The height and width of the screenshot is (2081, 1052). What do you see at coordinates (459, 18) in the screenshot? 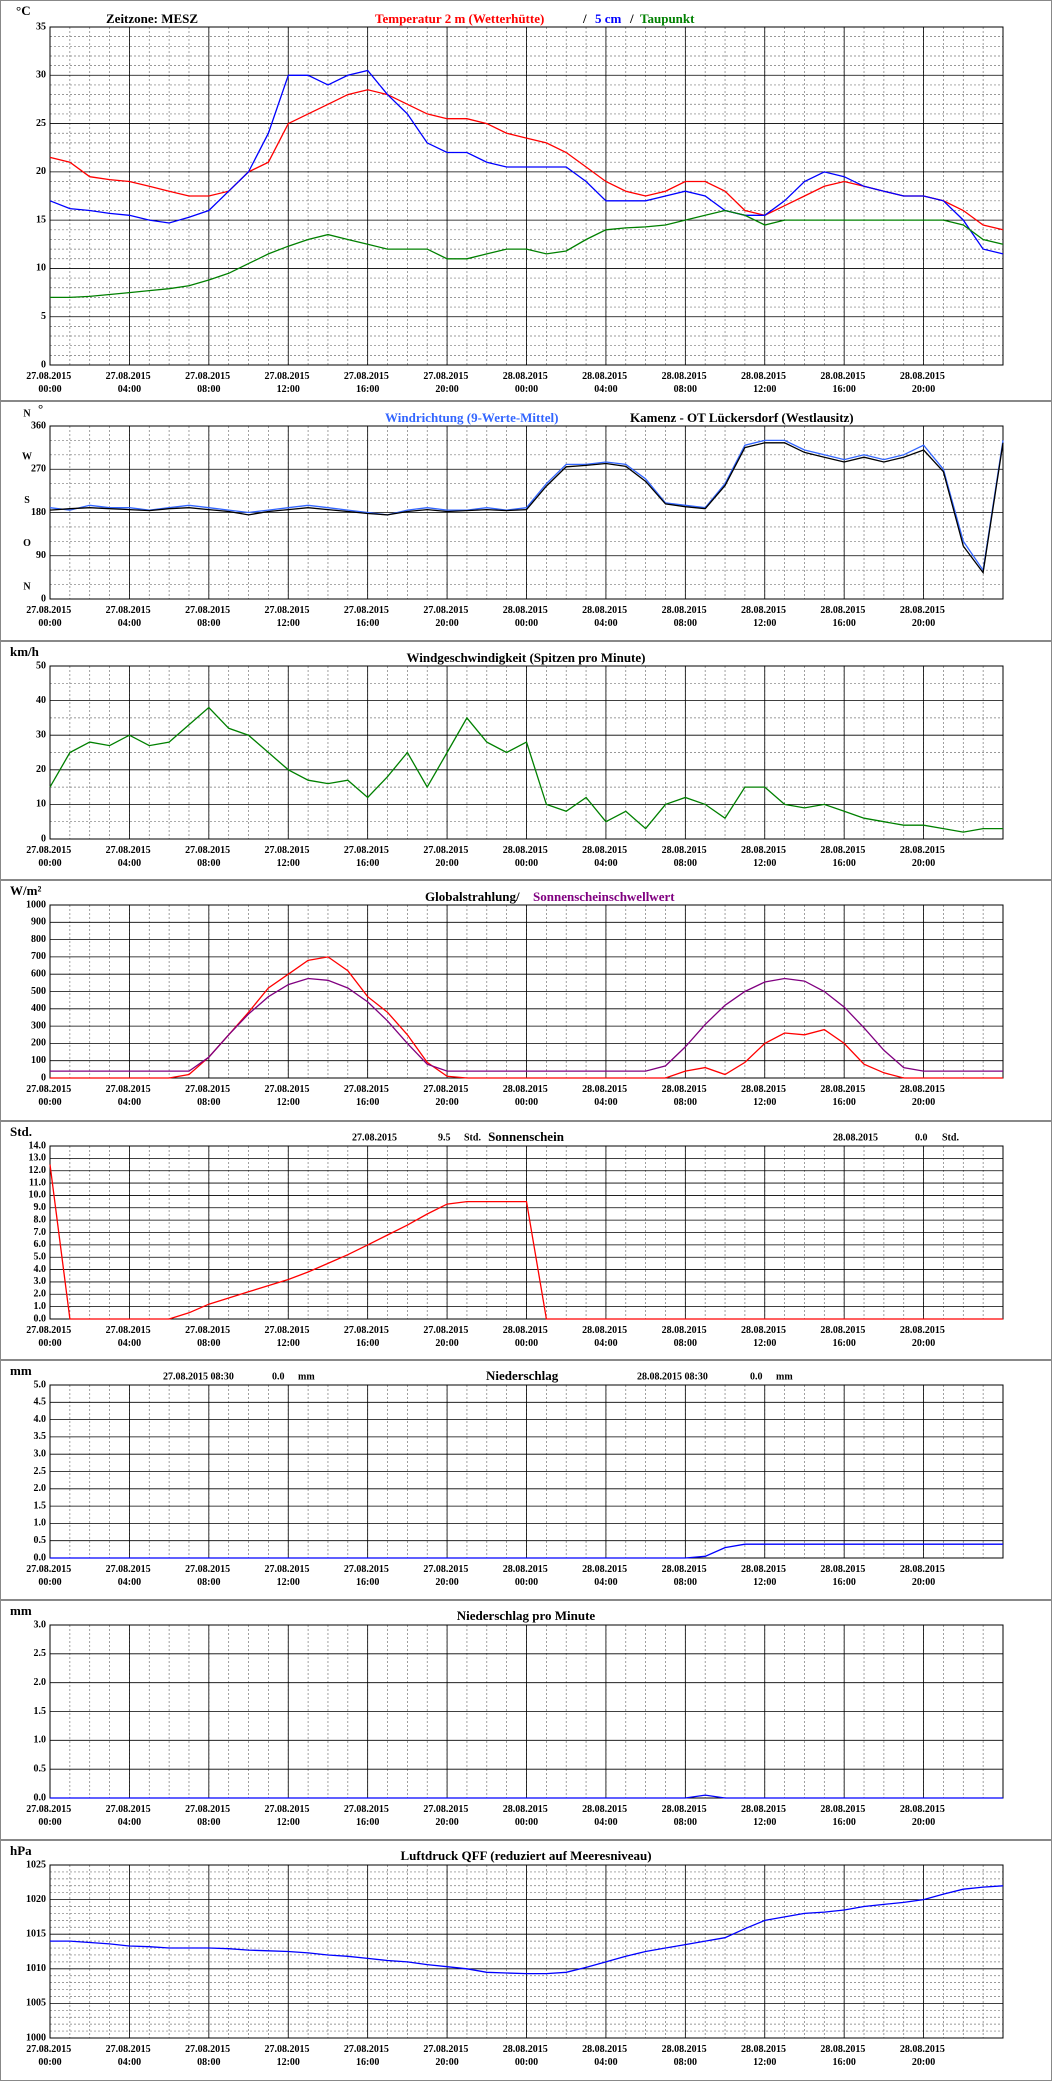
I see `serie-label: Temperatur 2 m (Wetterhütte)` at bounding box center [459, 18].